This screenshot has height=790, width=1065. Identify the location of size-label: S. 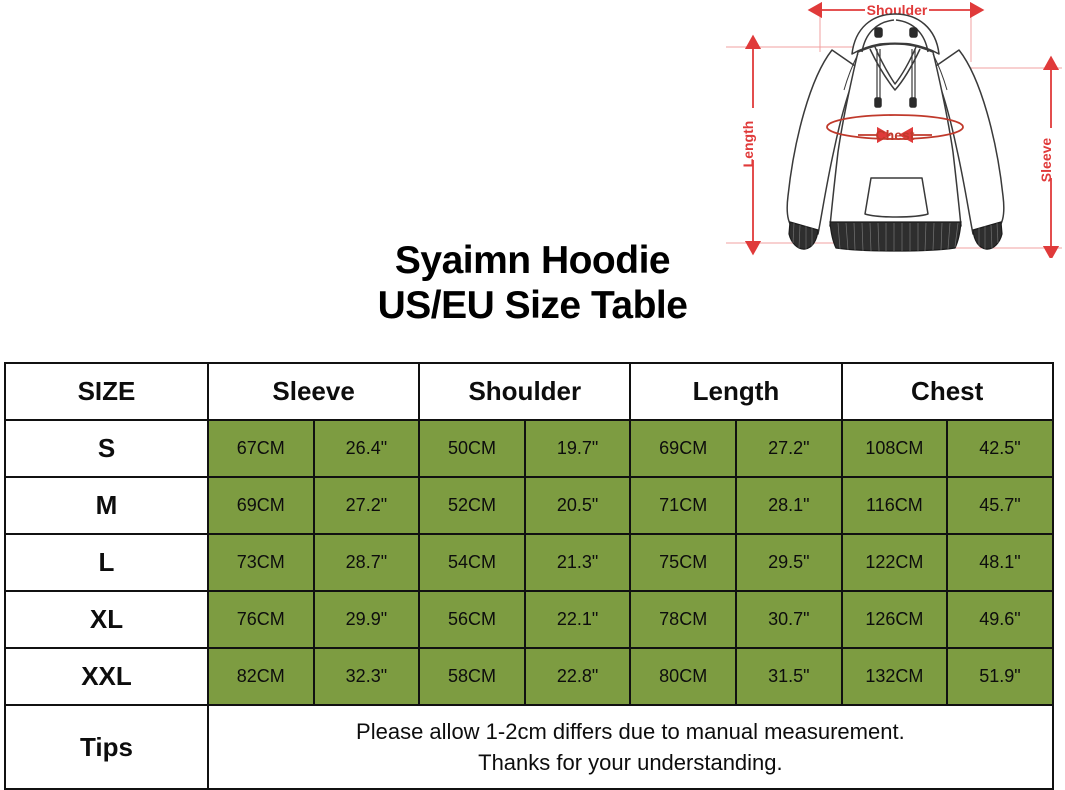
(106, 448).